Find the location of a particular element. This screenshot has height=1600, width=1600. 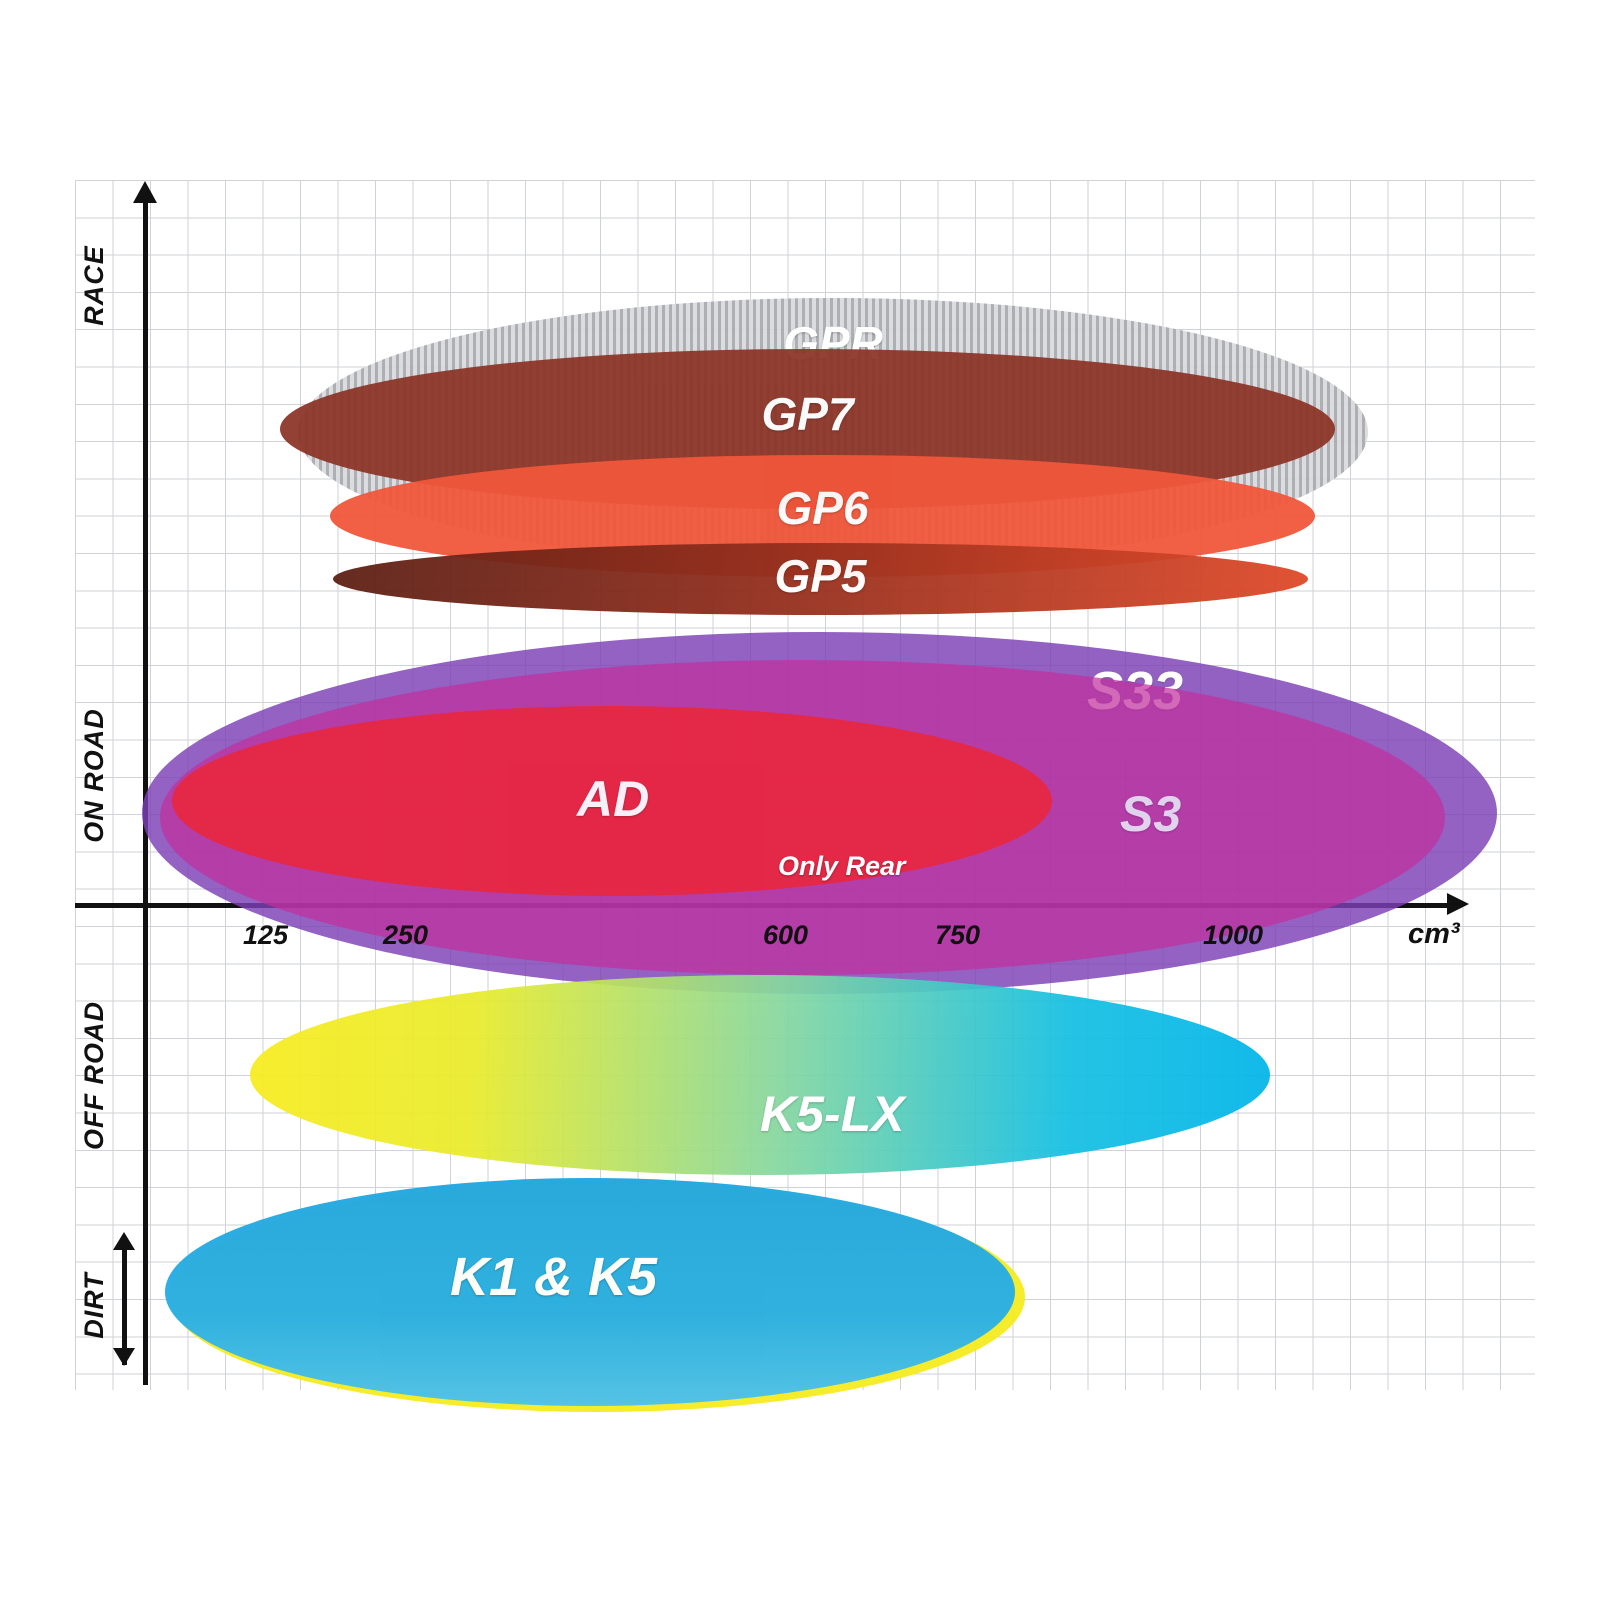

y-band-label-dirt: DIRT is located at coordinates (94, 1305).